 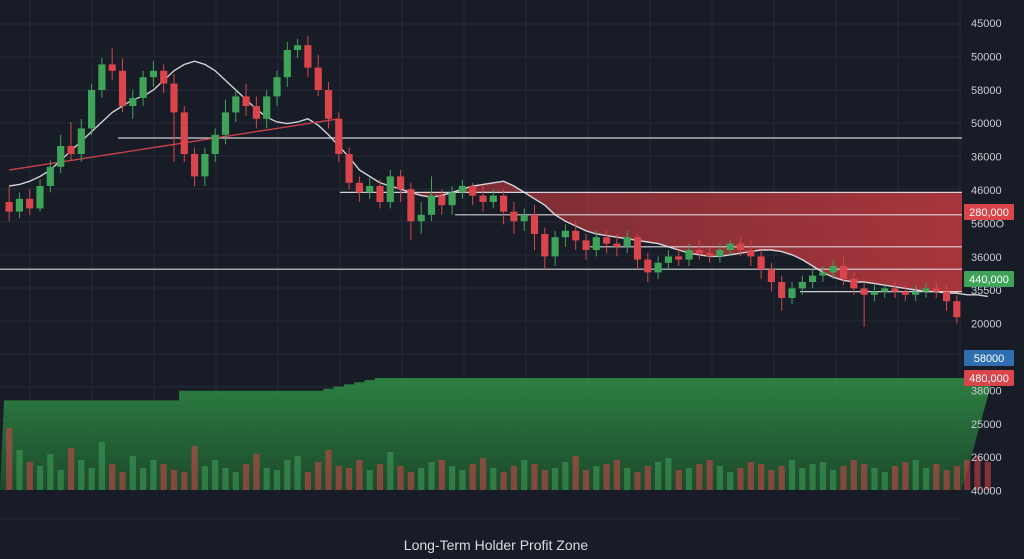 I want to click on price-tags: 280,000 440,000 58000 480,000, so click(x=989, y=295).